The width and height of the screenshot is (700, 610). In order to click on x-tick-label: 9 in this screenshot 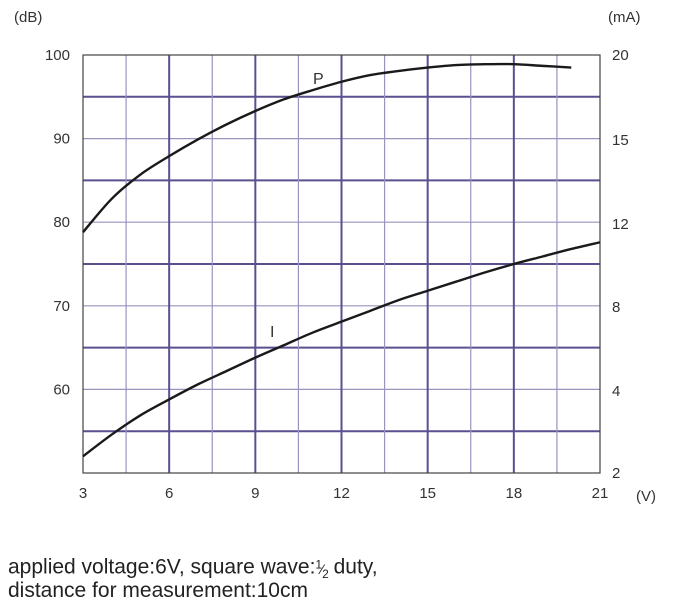, I will do `click(255, 493)`.